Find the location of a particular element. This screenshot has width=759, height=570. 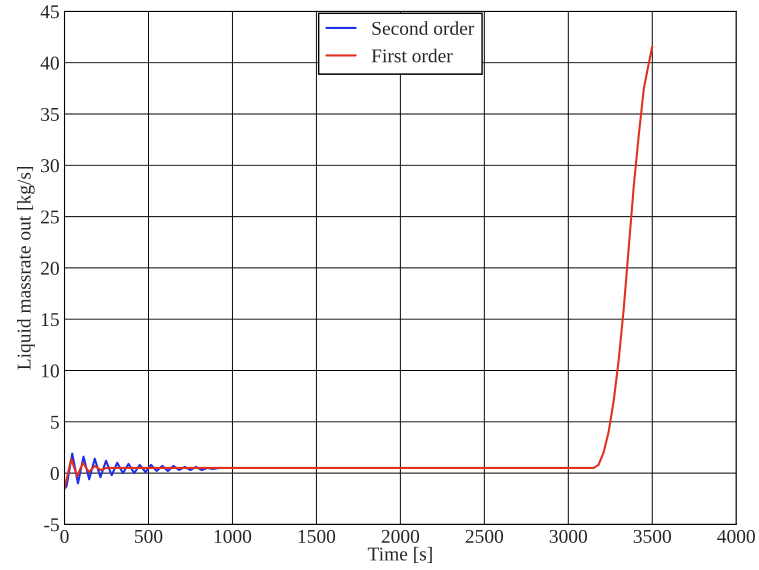

x-axis-title: Time [s] is located at coordinates (400, 554).